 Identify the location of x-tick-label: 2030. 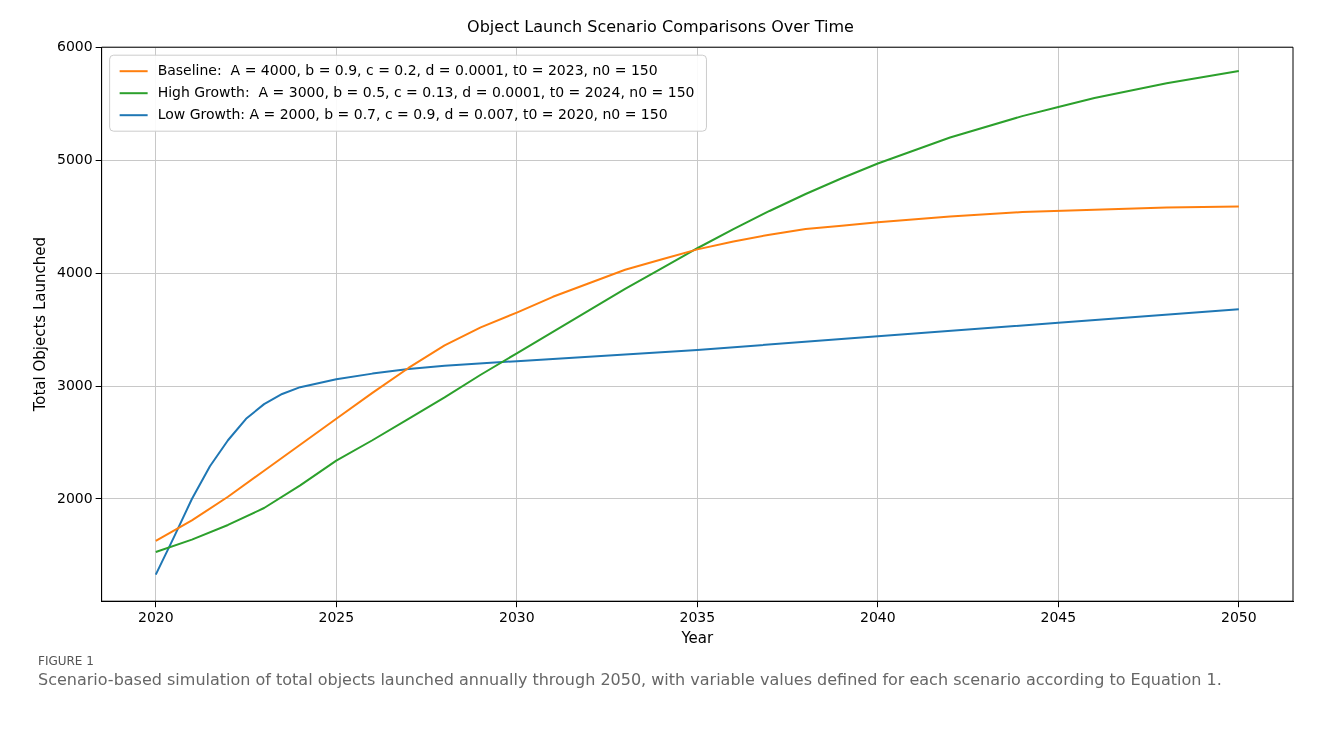
(516, 617).